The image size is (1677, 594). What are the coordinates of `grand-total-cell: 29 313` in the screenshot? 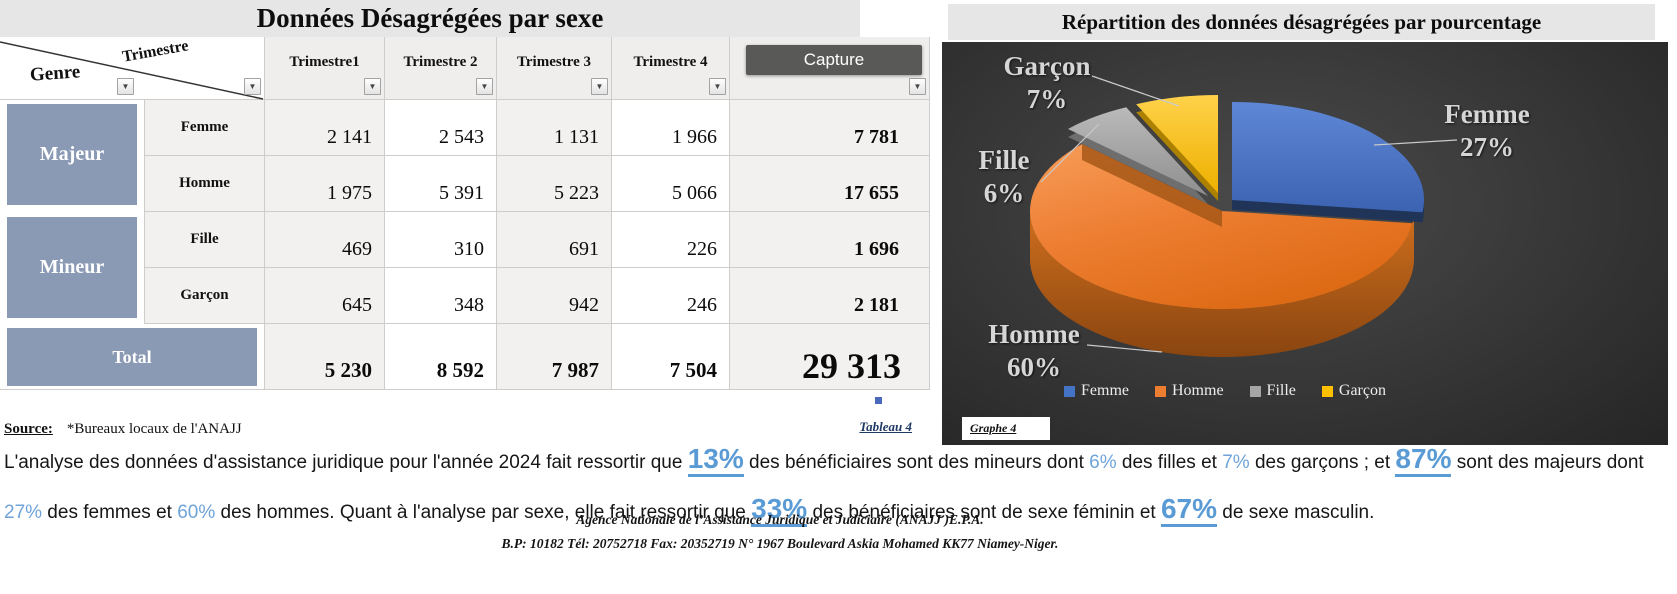 It's located at (830, 357).